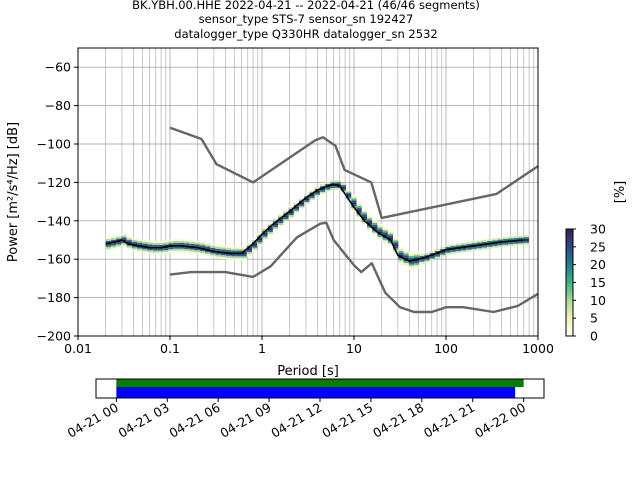 This screenshot has height=480, width=640. I want to click on new-high-noise-model-line, so click(354, 173).